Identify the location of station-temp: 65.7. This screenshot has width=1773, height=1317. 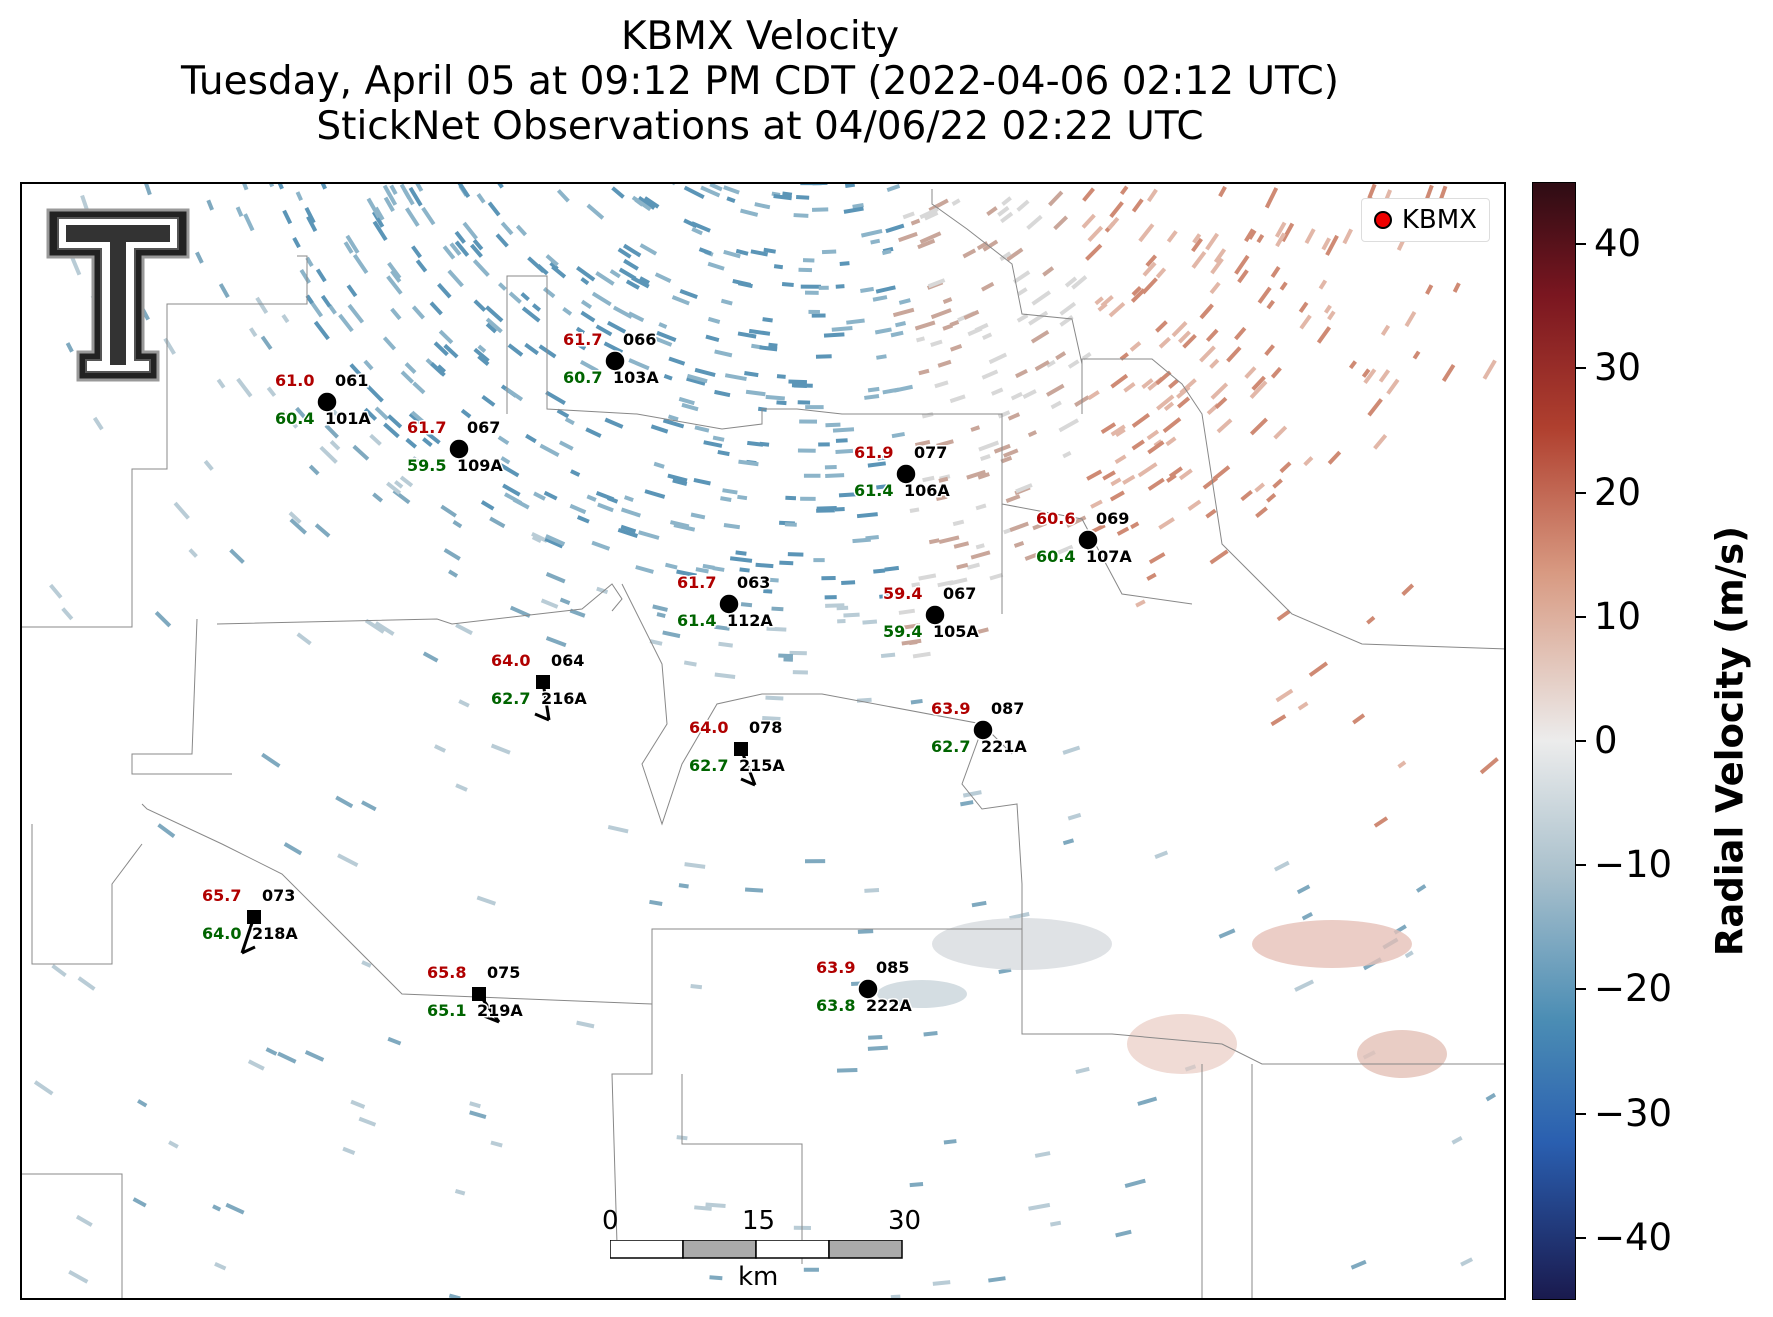
(221, 895).